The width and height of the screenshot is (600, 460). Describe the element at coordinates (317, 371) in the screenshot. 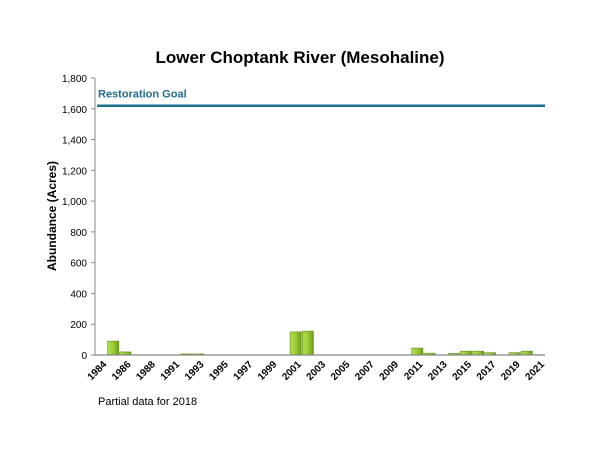

I see `x-tick-label: 2003` at that location.